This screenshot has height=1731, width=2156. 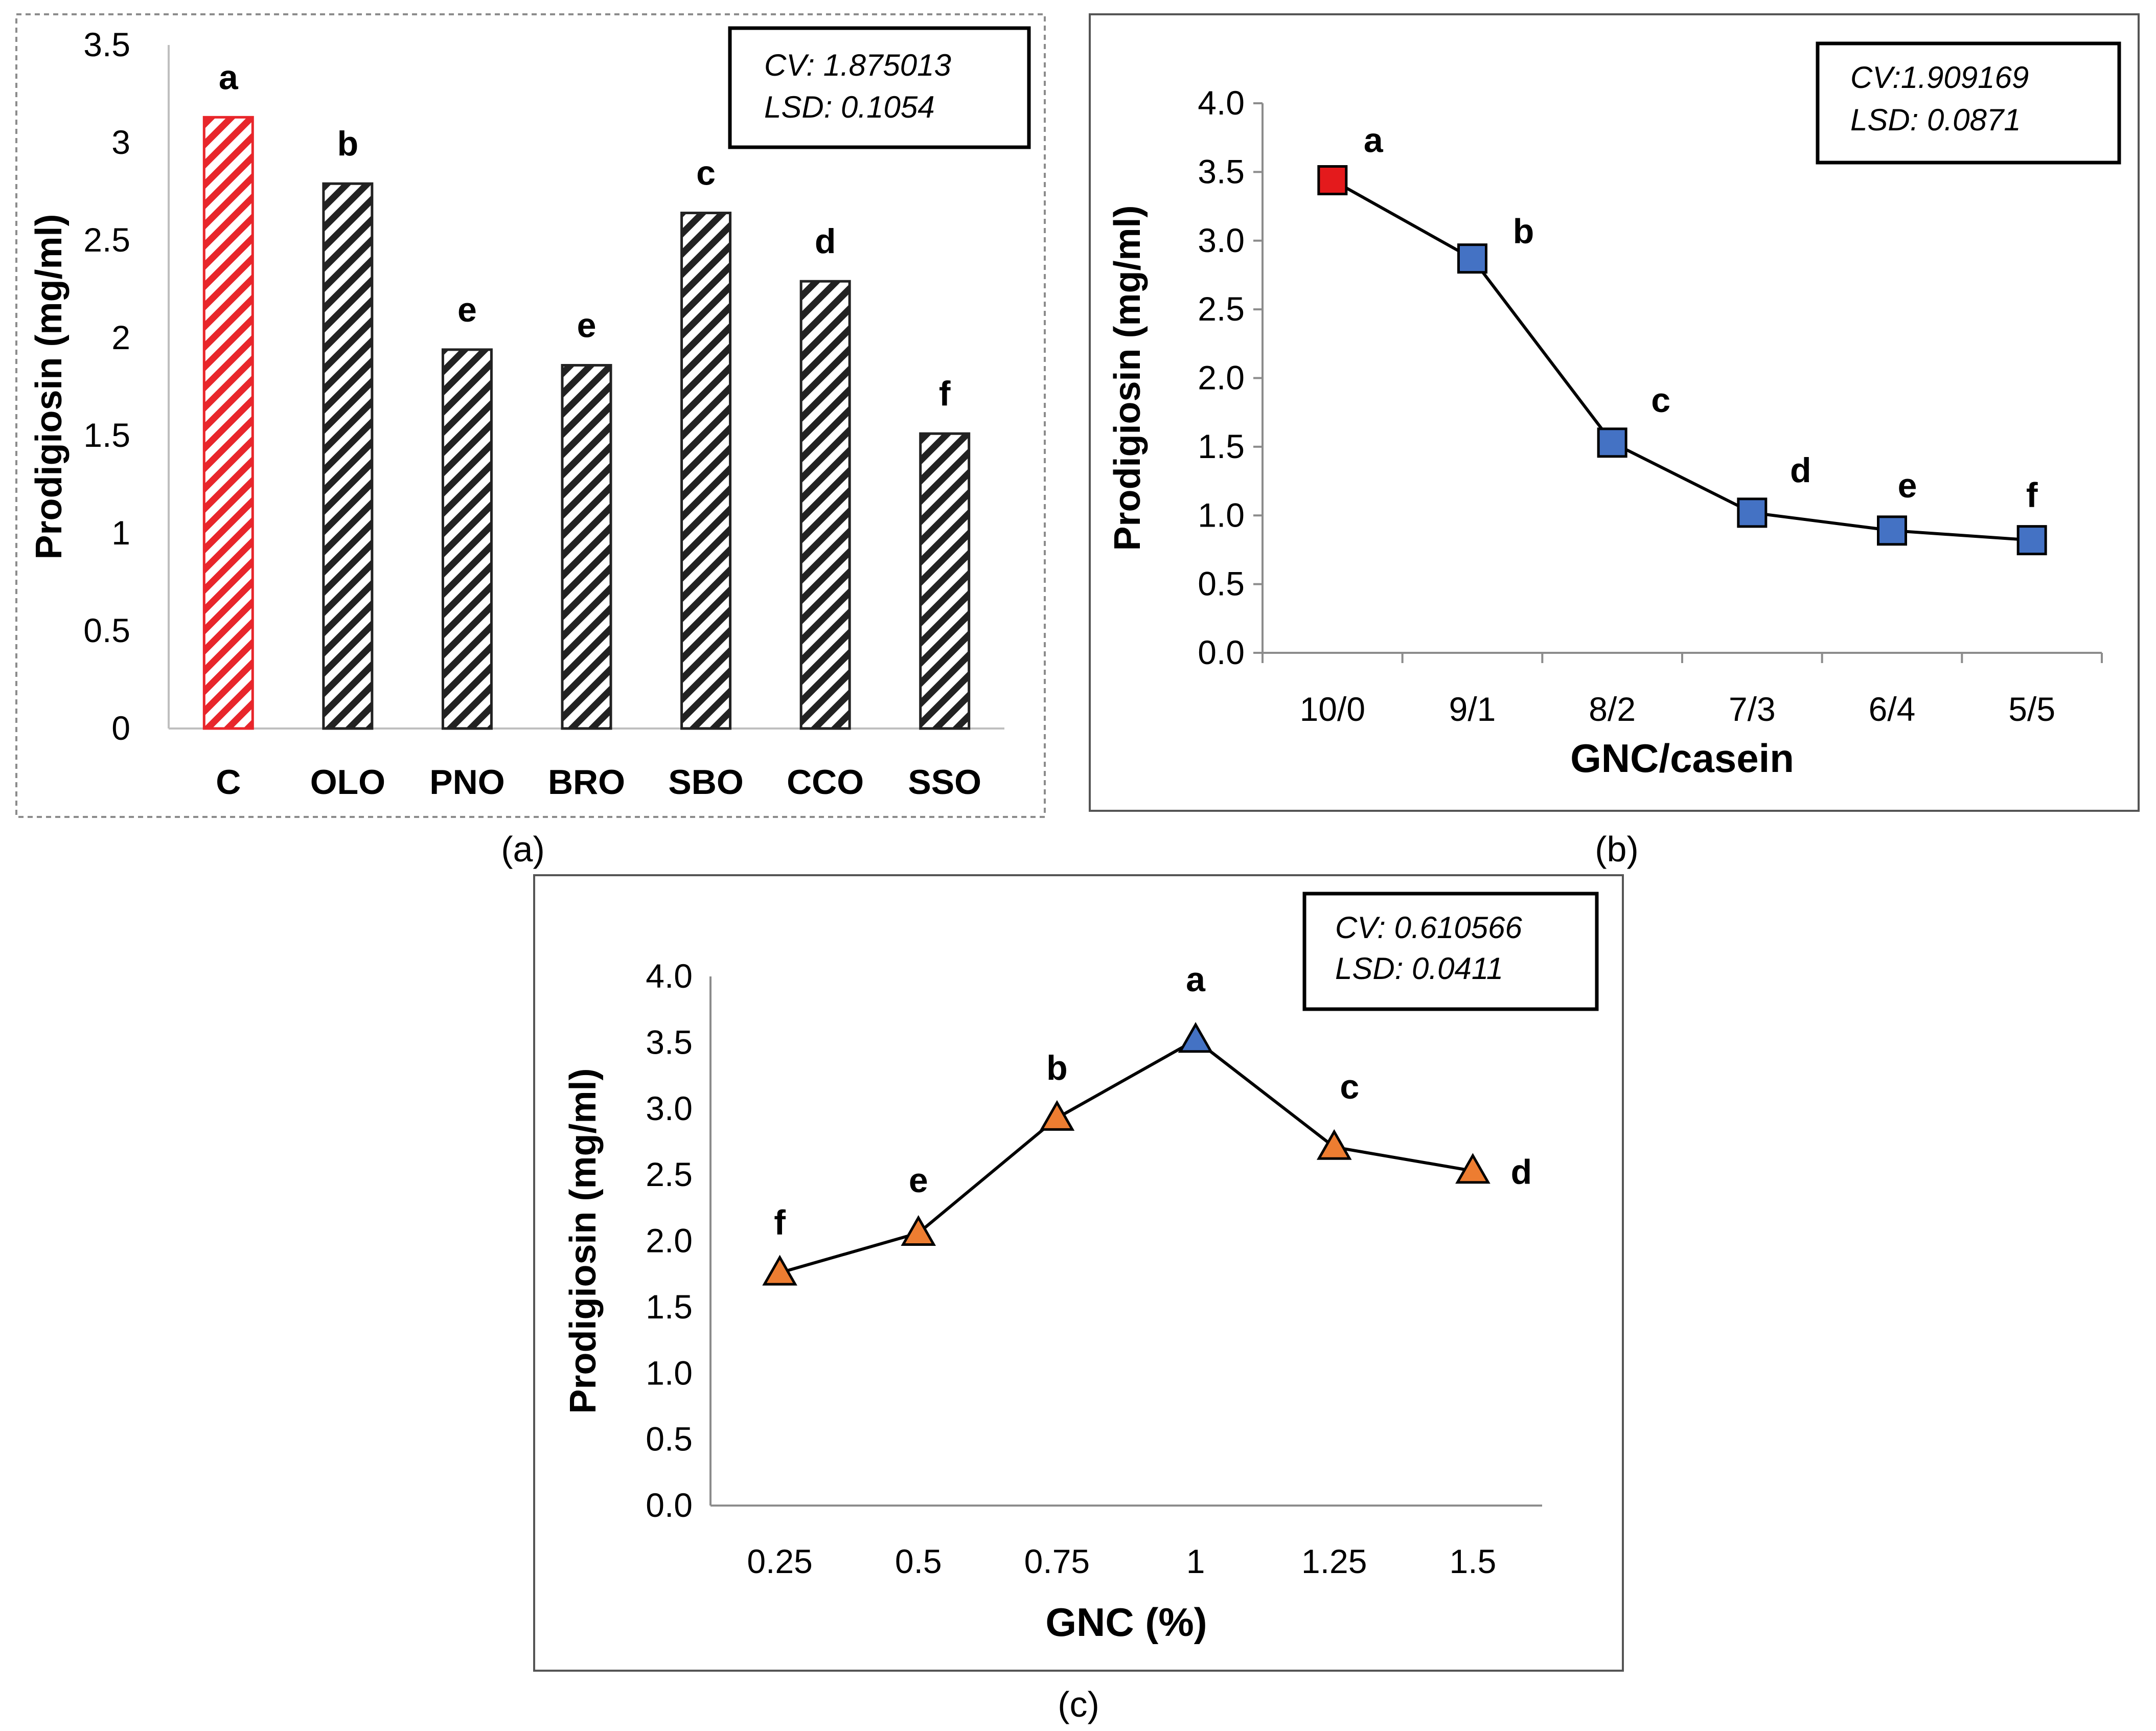 I want to click on significance-label-c: d, so click(x=1521, y=1171).